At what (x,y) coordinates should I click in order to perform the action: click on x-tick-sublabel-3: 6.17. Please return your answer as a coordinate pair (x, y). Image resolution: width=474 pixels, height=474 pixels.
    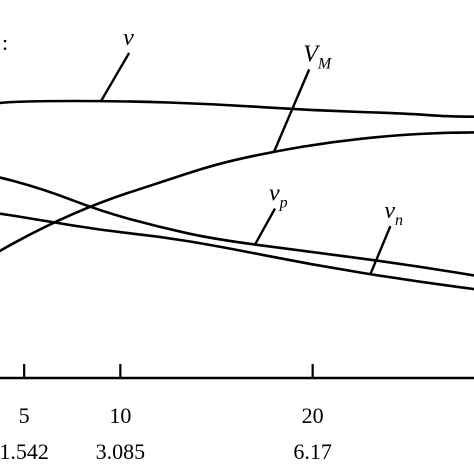
    Looking at the image, I should click on (312, 451).